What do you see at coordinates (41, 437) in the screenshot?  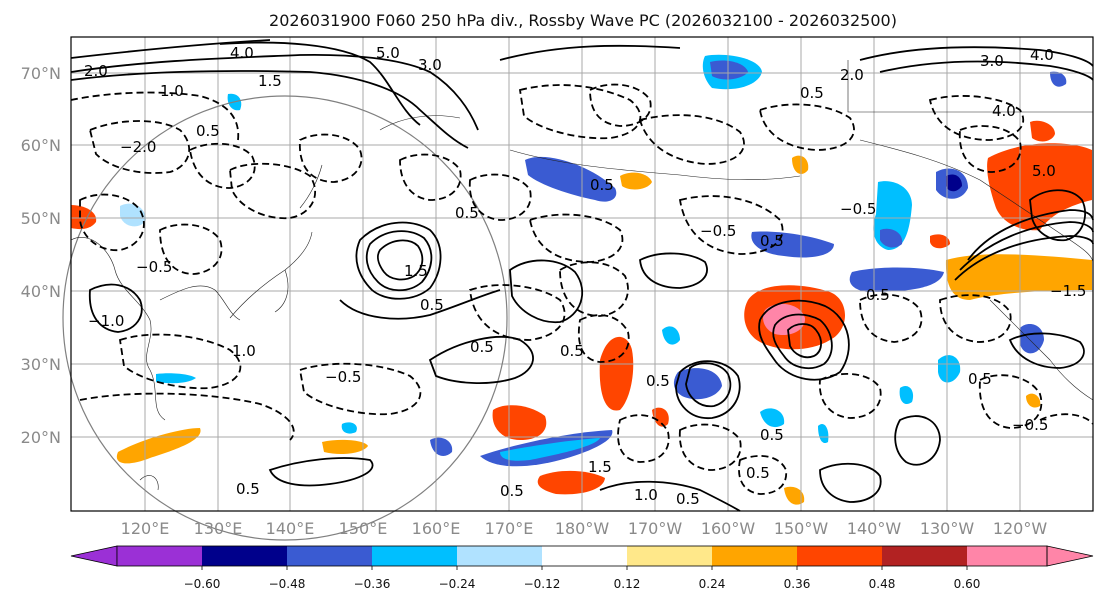 I see `lat-label: 20°N` at bounding box center [41, 437].